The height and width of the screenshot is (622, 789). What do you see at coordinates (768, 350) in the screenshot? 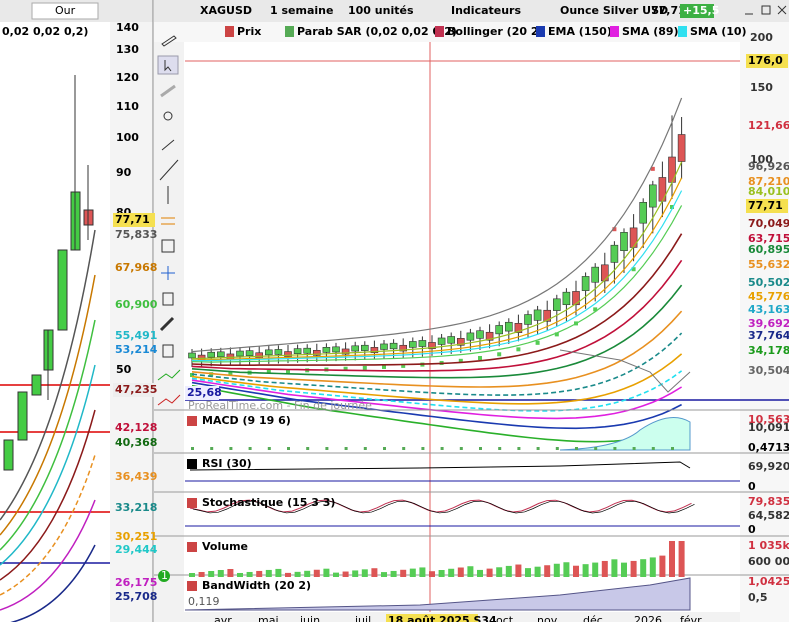
I see `price-tag: 34,178` at bounding box center [768, 350].